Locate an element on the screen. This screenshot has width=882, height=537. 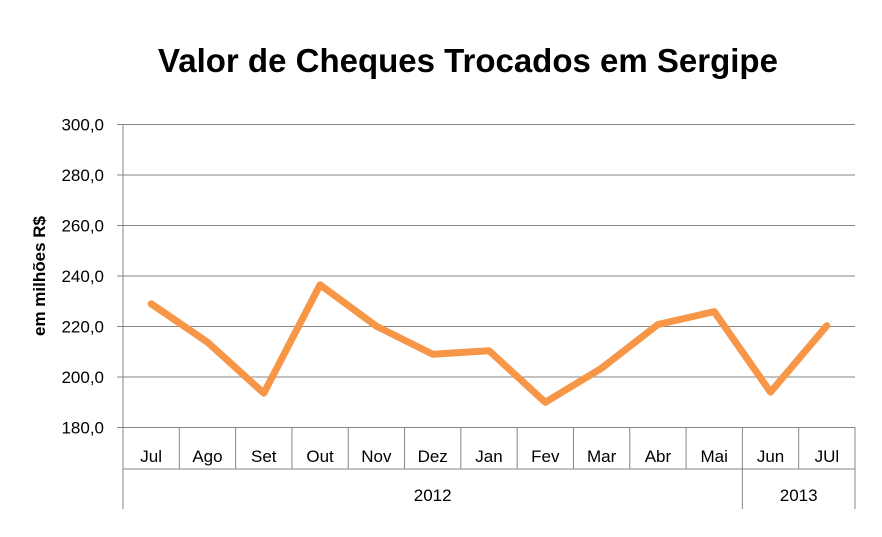
y-axis: 180,0 200,0 220,0 240,0 260,0 280,0 300,0 is located at coordinates (92, 277).